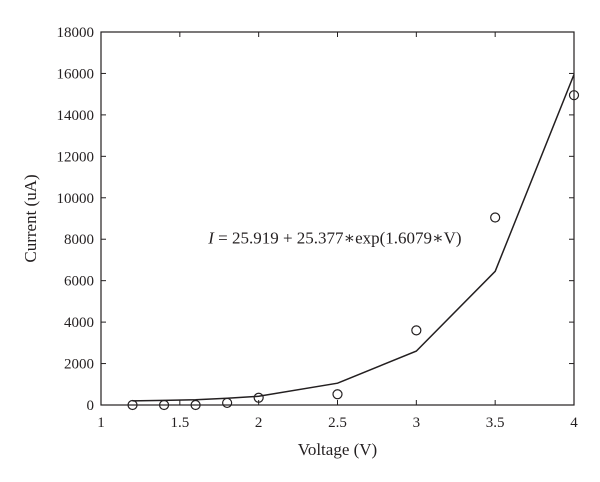 This screenshot has height=482, width=600. What do you see at coordinates (495, 423) in the screenshot?
I see `x-tick-label: 3.5` at bounding box center [495, 423].